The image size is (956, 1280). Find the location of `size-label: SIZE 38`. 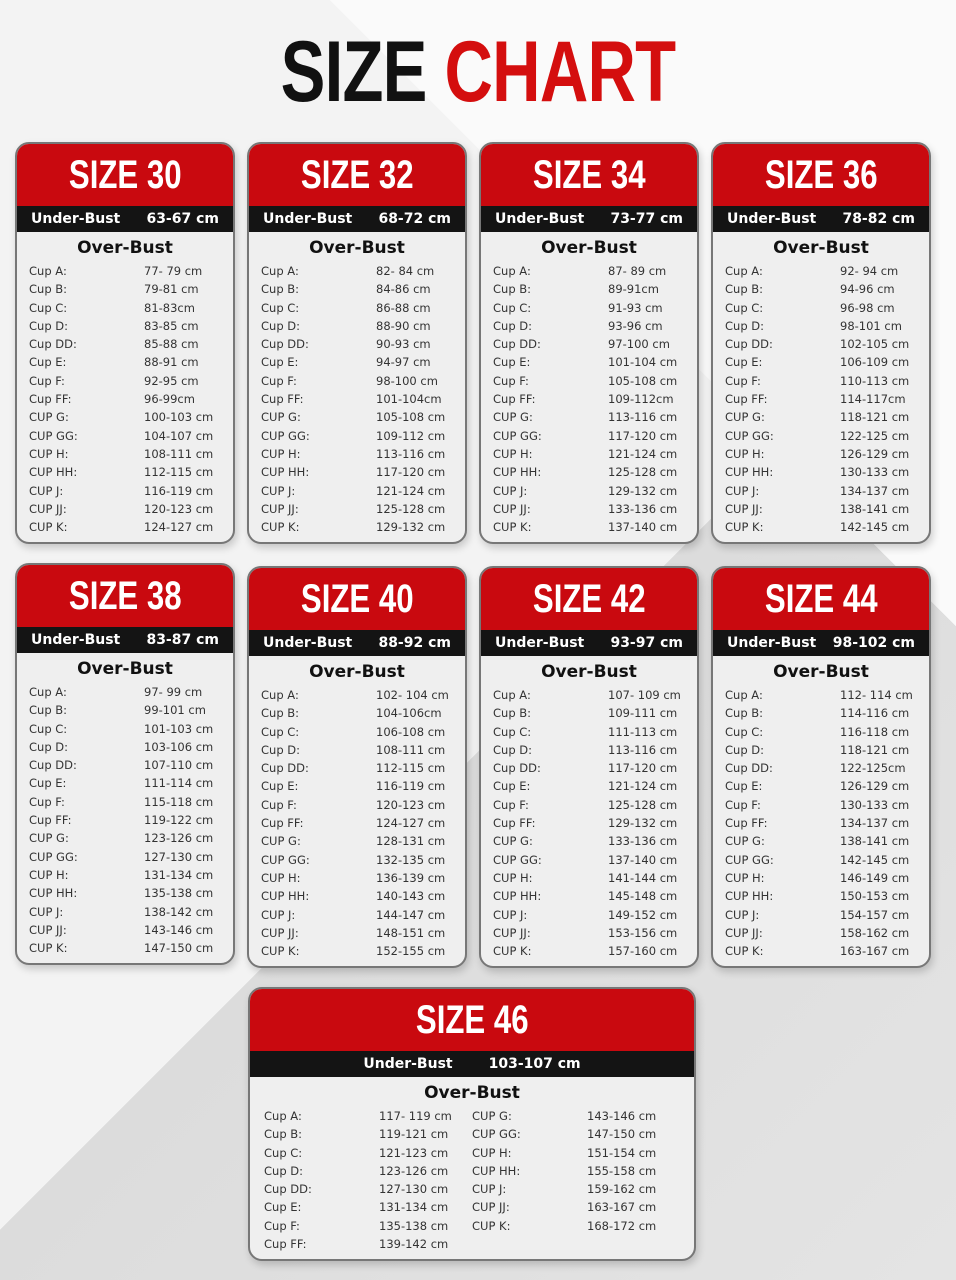

size-label: SIZE 38 is located at coordinates (125, 595).